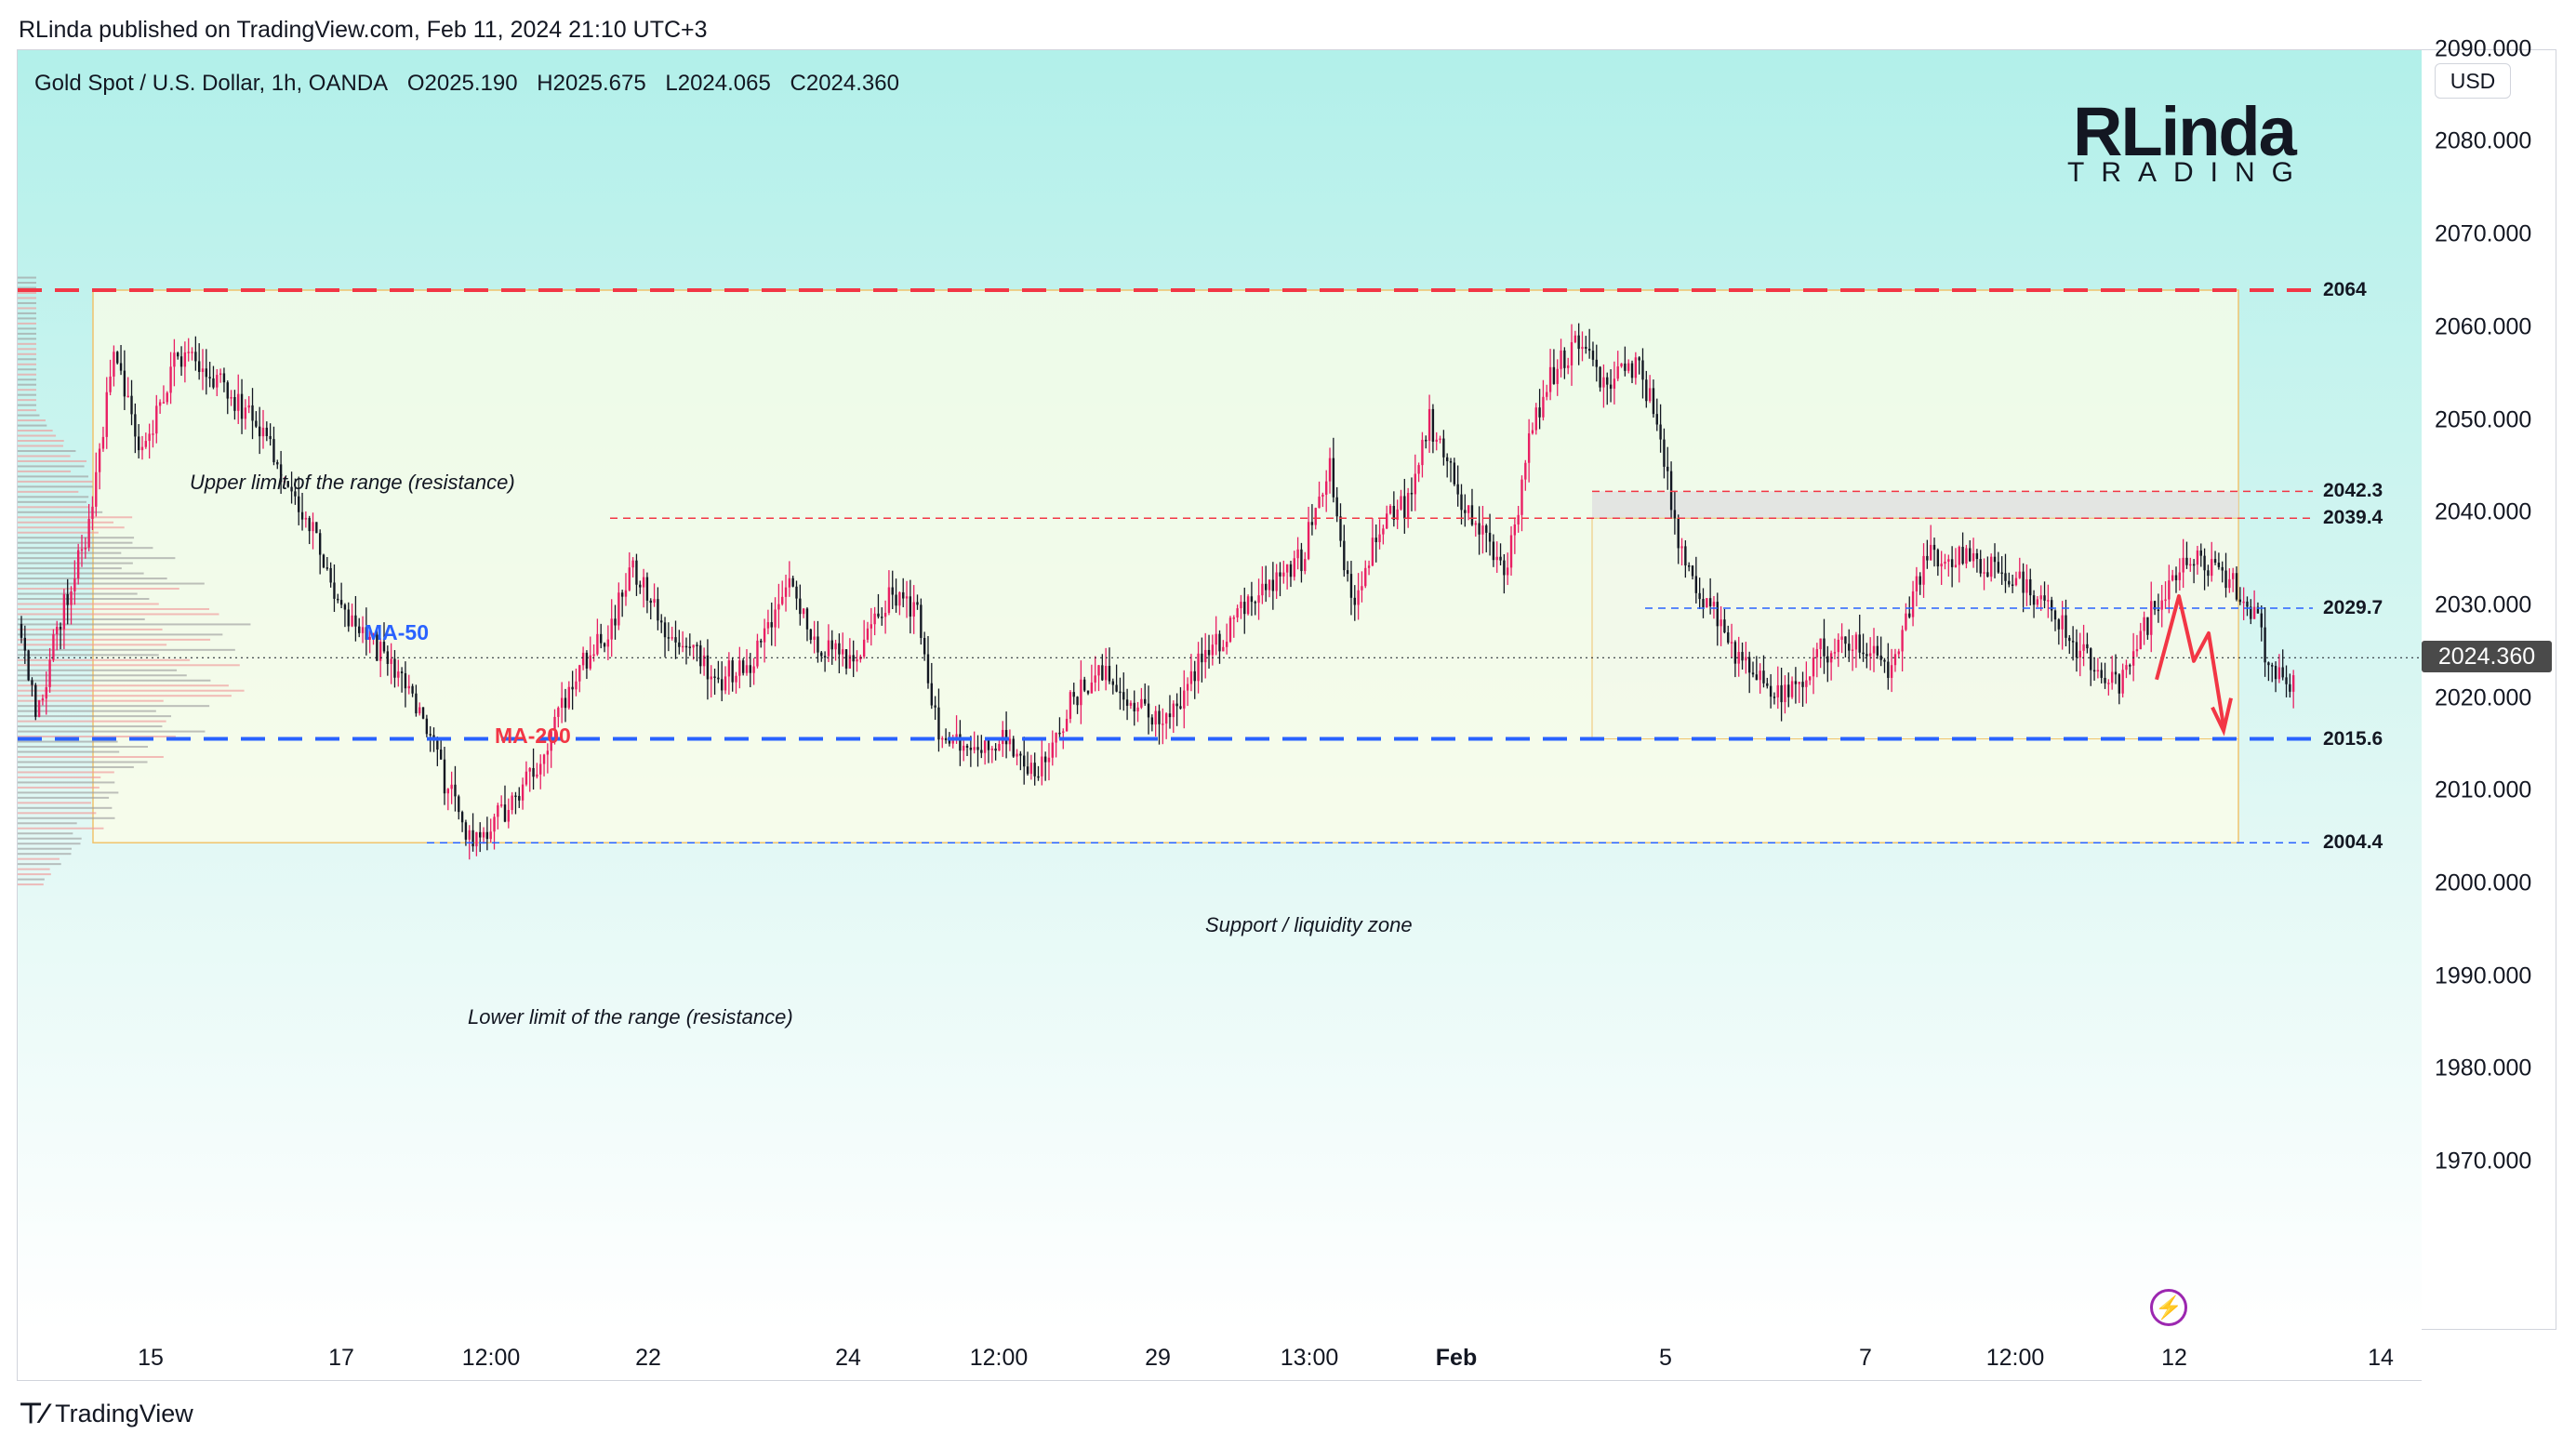  I want to click on currency-button: USD, so click(2473, 81).